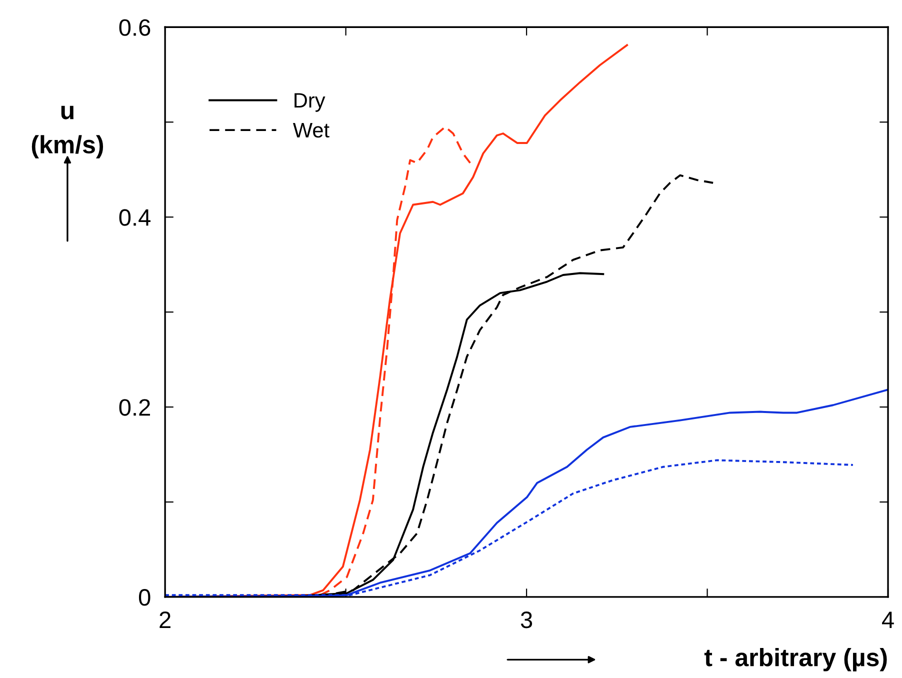  I want to click on y-tick-label: 0.4, so click(134, 217).